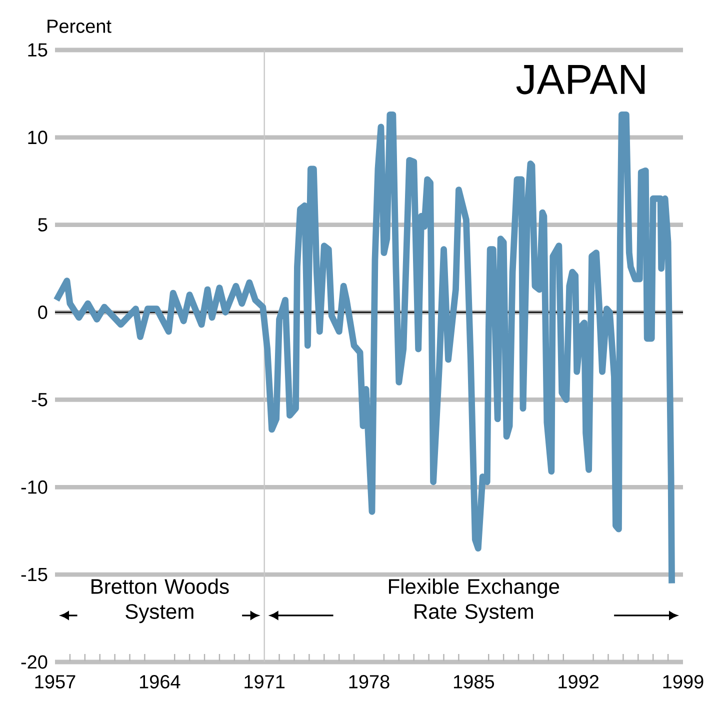 This screenshot has width=710, height=702. I want to click on y-tick-label: 0, so click(43, 313).